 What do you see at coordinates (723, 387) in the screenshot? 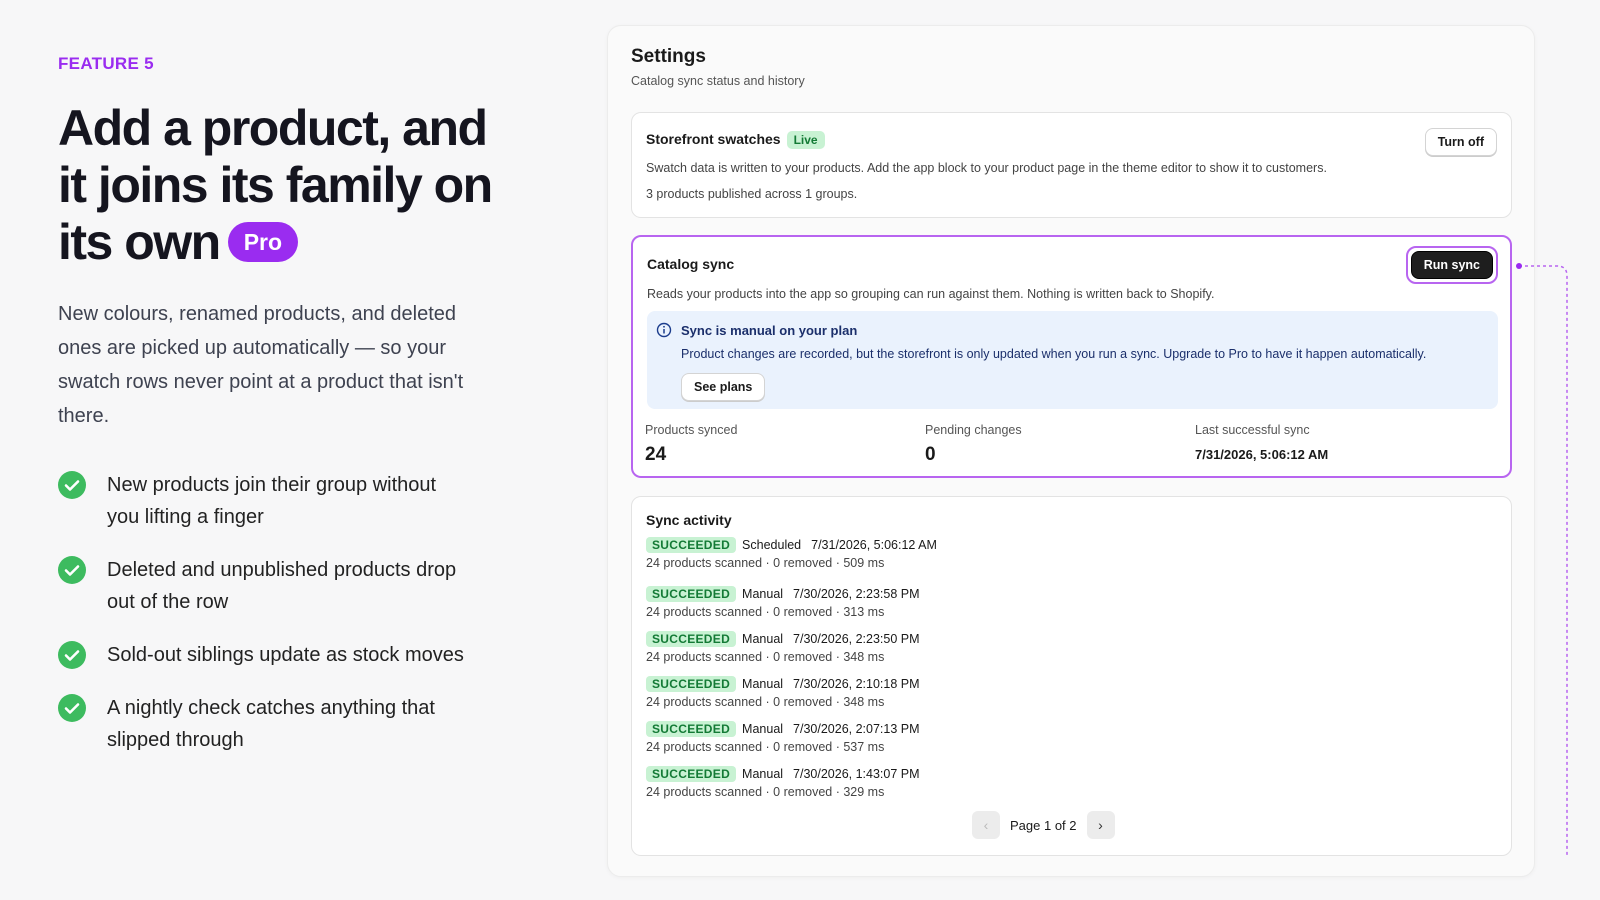
I see `see-plans-button: See plans` at bounding box center [723, 387].